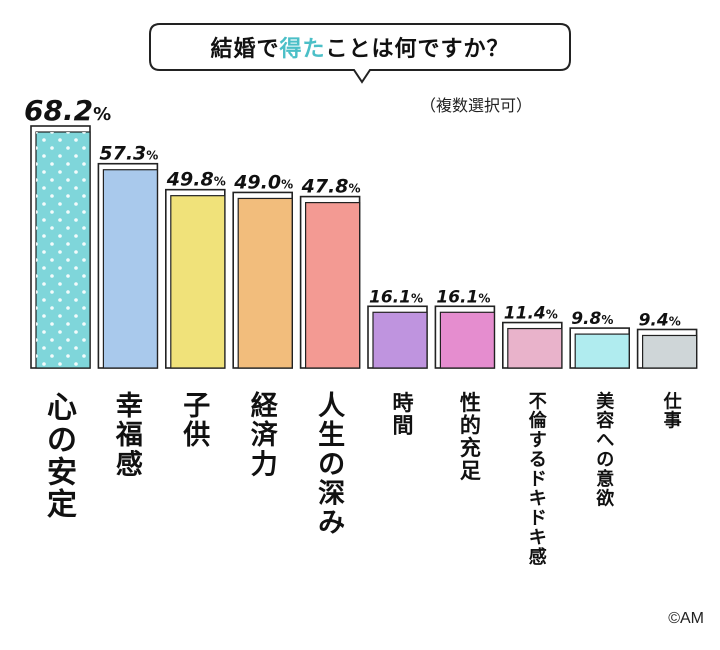 Image resolution: width=720 pixels, height=650 pixels. Describe the element at coordinates (128, 154) in the screenshot. I see `bar-value-label: 57.3%` at that location.